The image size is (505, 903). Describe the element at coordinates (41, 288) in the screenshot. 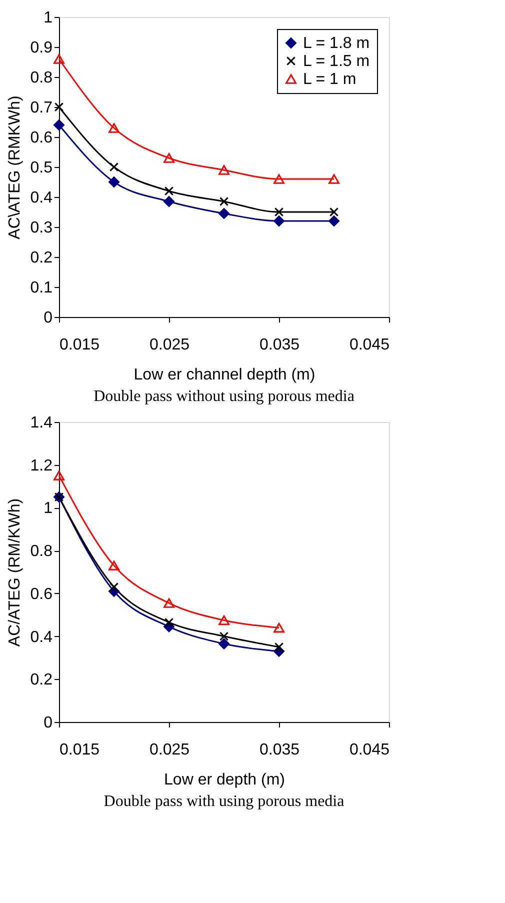

I see `y-tick-label: 0.1` at that location.